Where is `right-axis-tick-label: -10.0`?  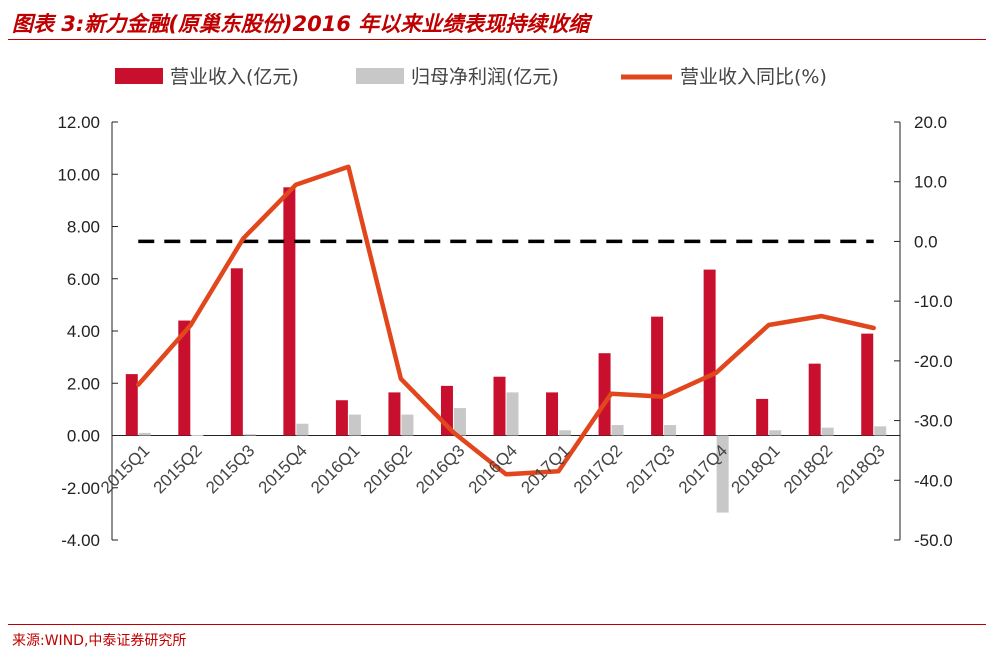
right-axis-tick-label: -10.0 is located at coordinates (933, 301).